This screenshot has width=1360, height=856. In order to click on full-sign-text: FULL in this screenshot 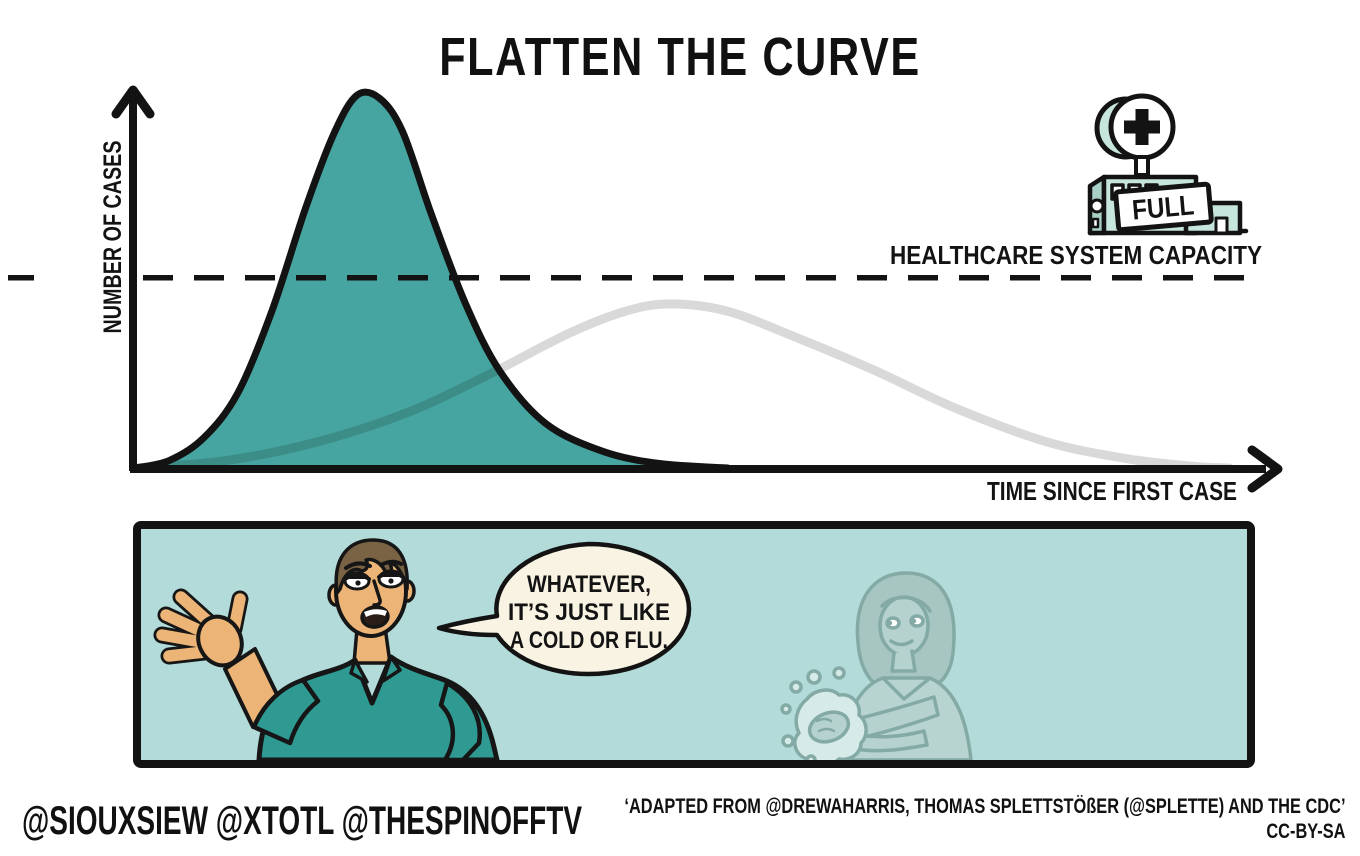, I will do `click(1163, 207)`.